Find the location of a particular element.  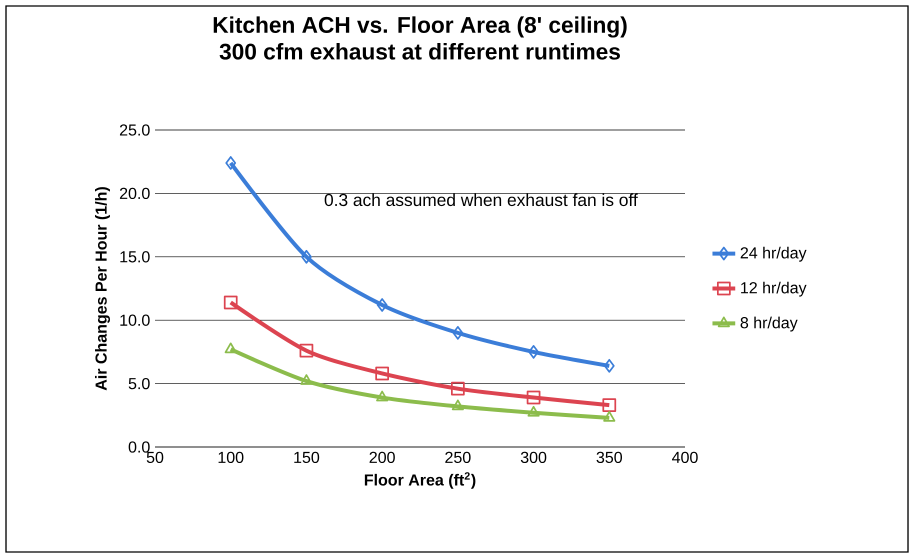

x-tick-label: 400 is located at coordinates (685, 458).